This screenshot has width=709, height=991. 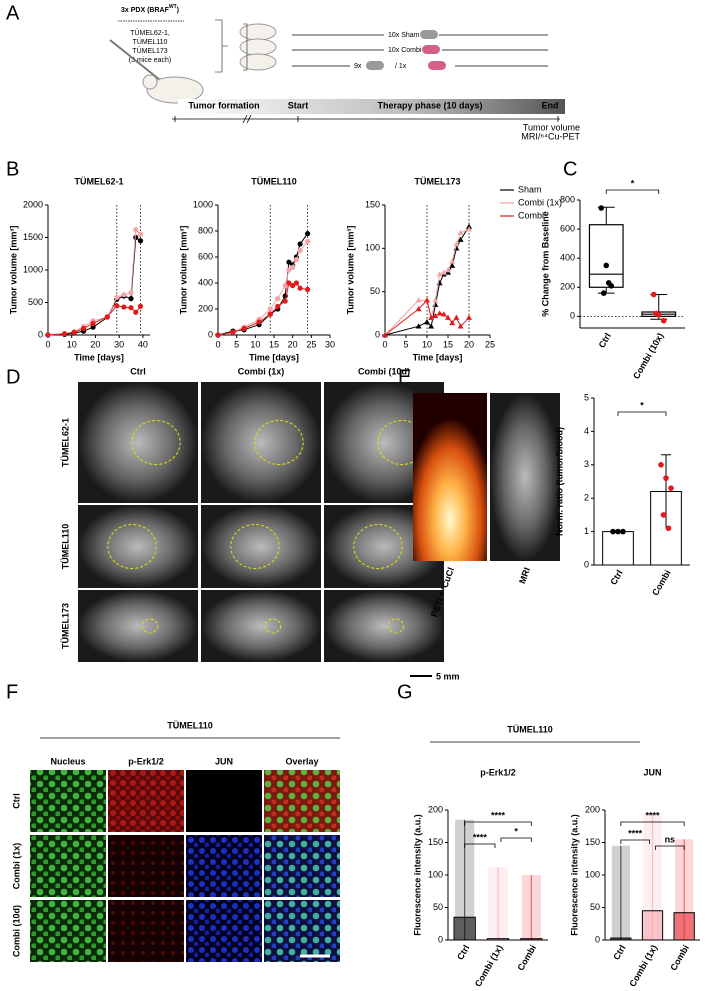 What do you see at coordinates (551, 127) in the screenshot?
I see `readout: Tumor volume` at bounding box center [551, 127].